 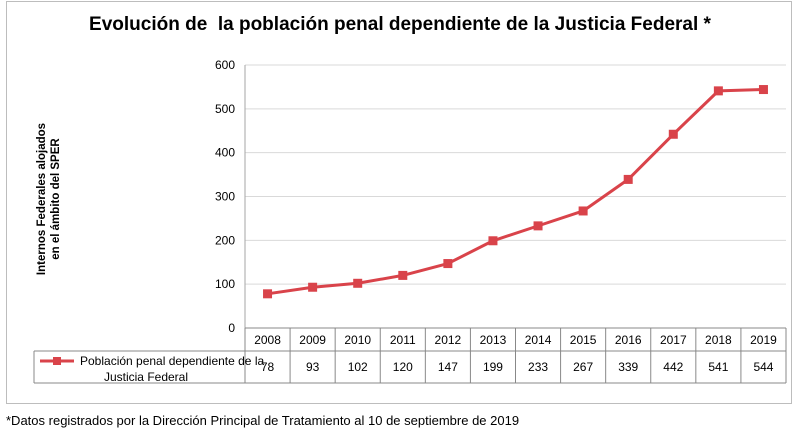 I want to click on data-label: 541, so click(x=718, y=367).